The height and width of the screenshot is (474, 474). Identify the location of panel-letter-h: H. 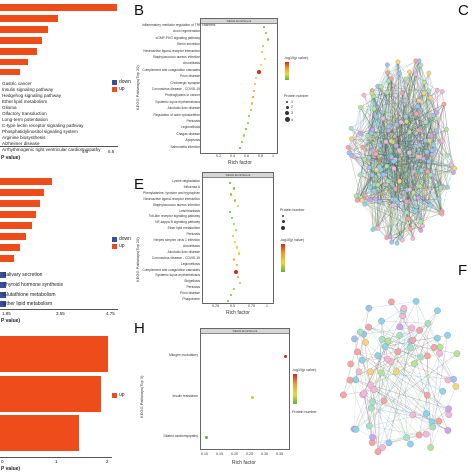
(139, 328).